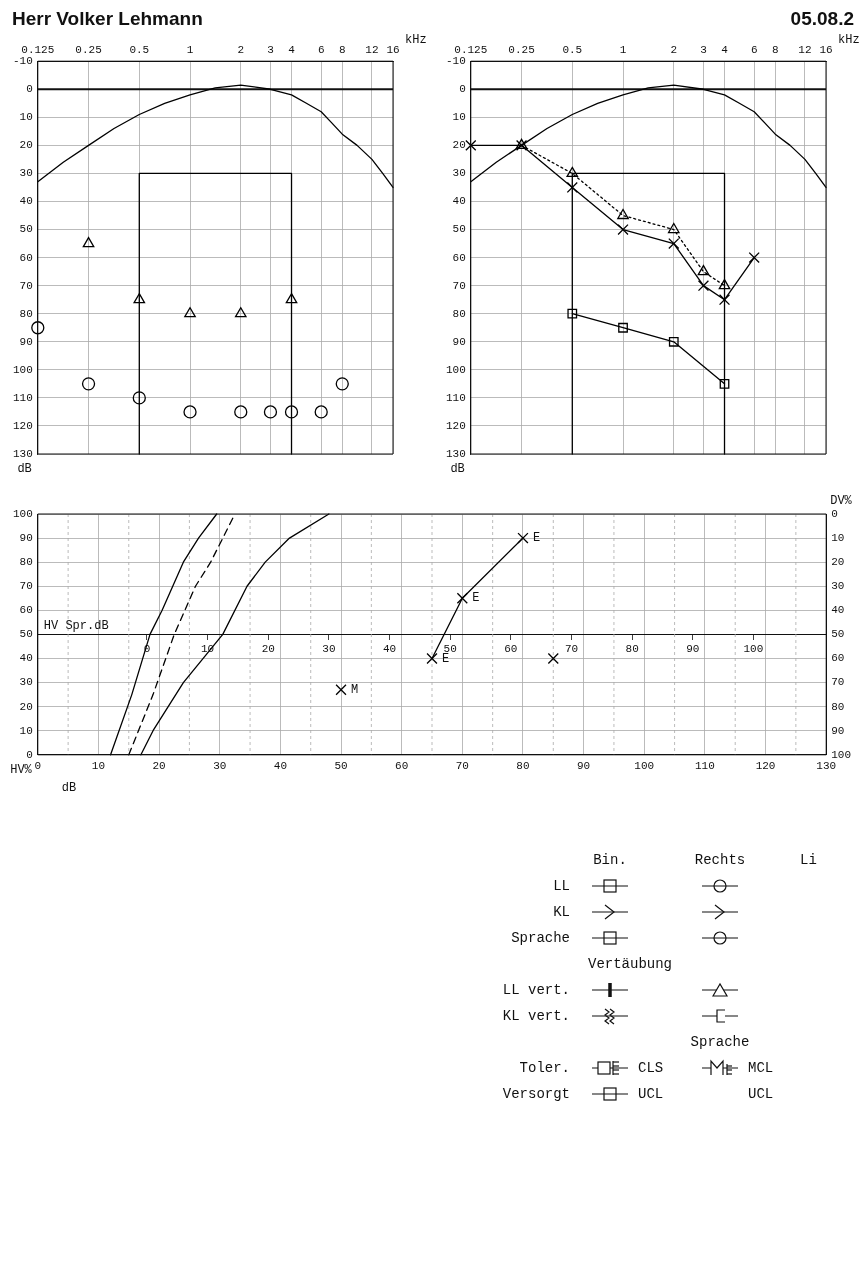 The image size is (866, 1280). I want to click on y2-tick-label: 60, so click(838, 658).